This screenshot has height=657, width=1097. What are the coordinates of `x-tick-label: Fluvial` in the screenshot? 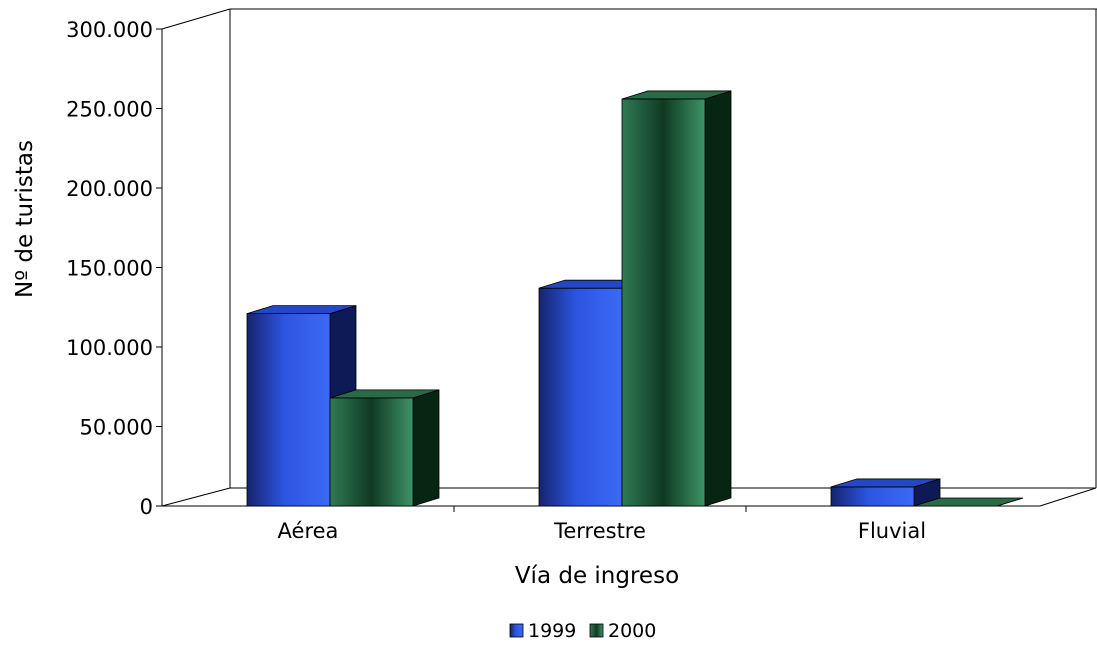 It's located at (892, 531).